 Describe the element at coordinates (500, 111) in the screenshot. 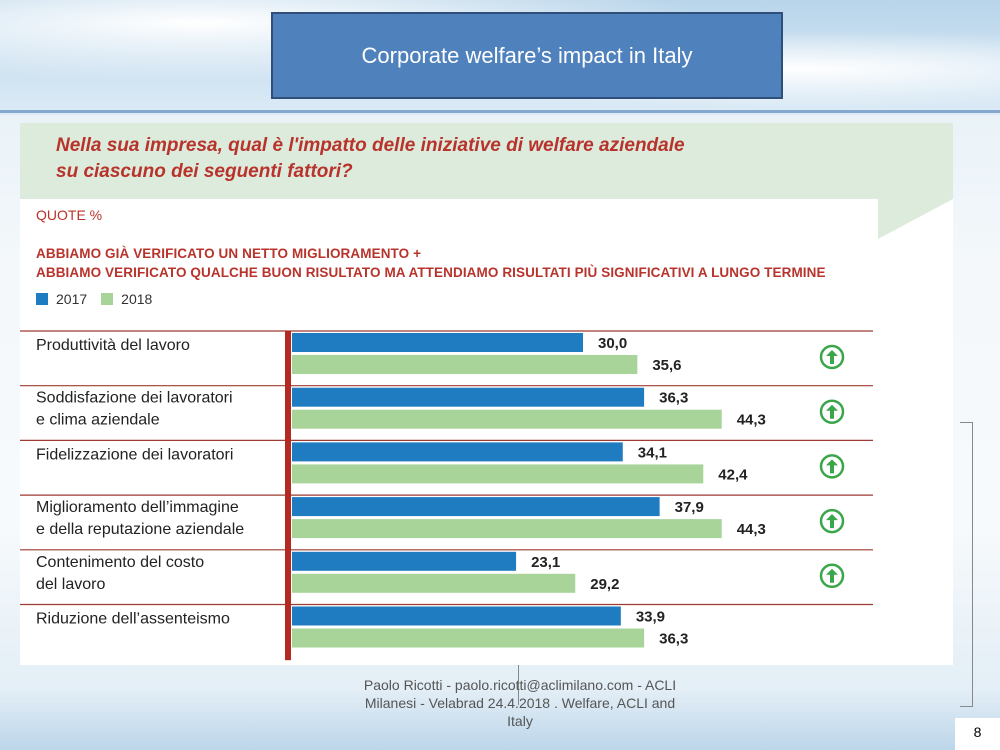

I see `header-divider` at that location.